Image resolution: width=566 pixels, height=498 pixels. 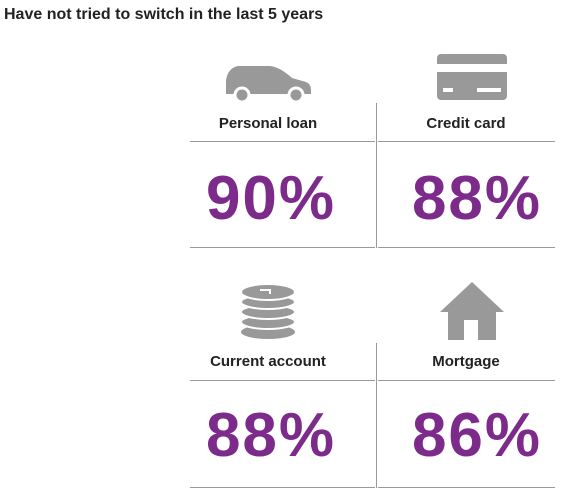 What do you see at coordinates (466, 361) in the screenshot?
I see `item-label: Mortgage` at bounding box center [466, 361].